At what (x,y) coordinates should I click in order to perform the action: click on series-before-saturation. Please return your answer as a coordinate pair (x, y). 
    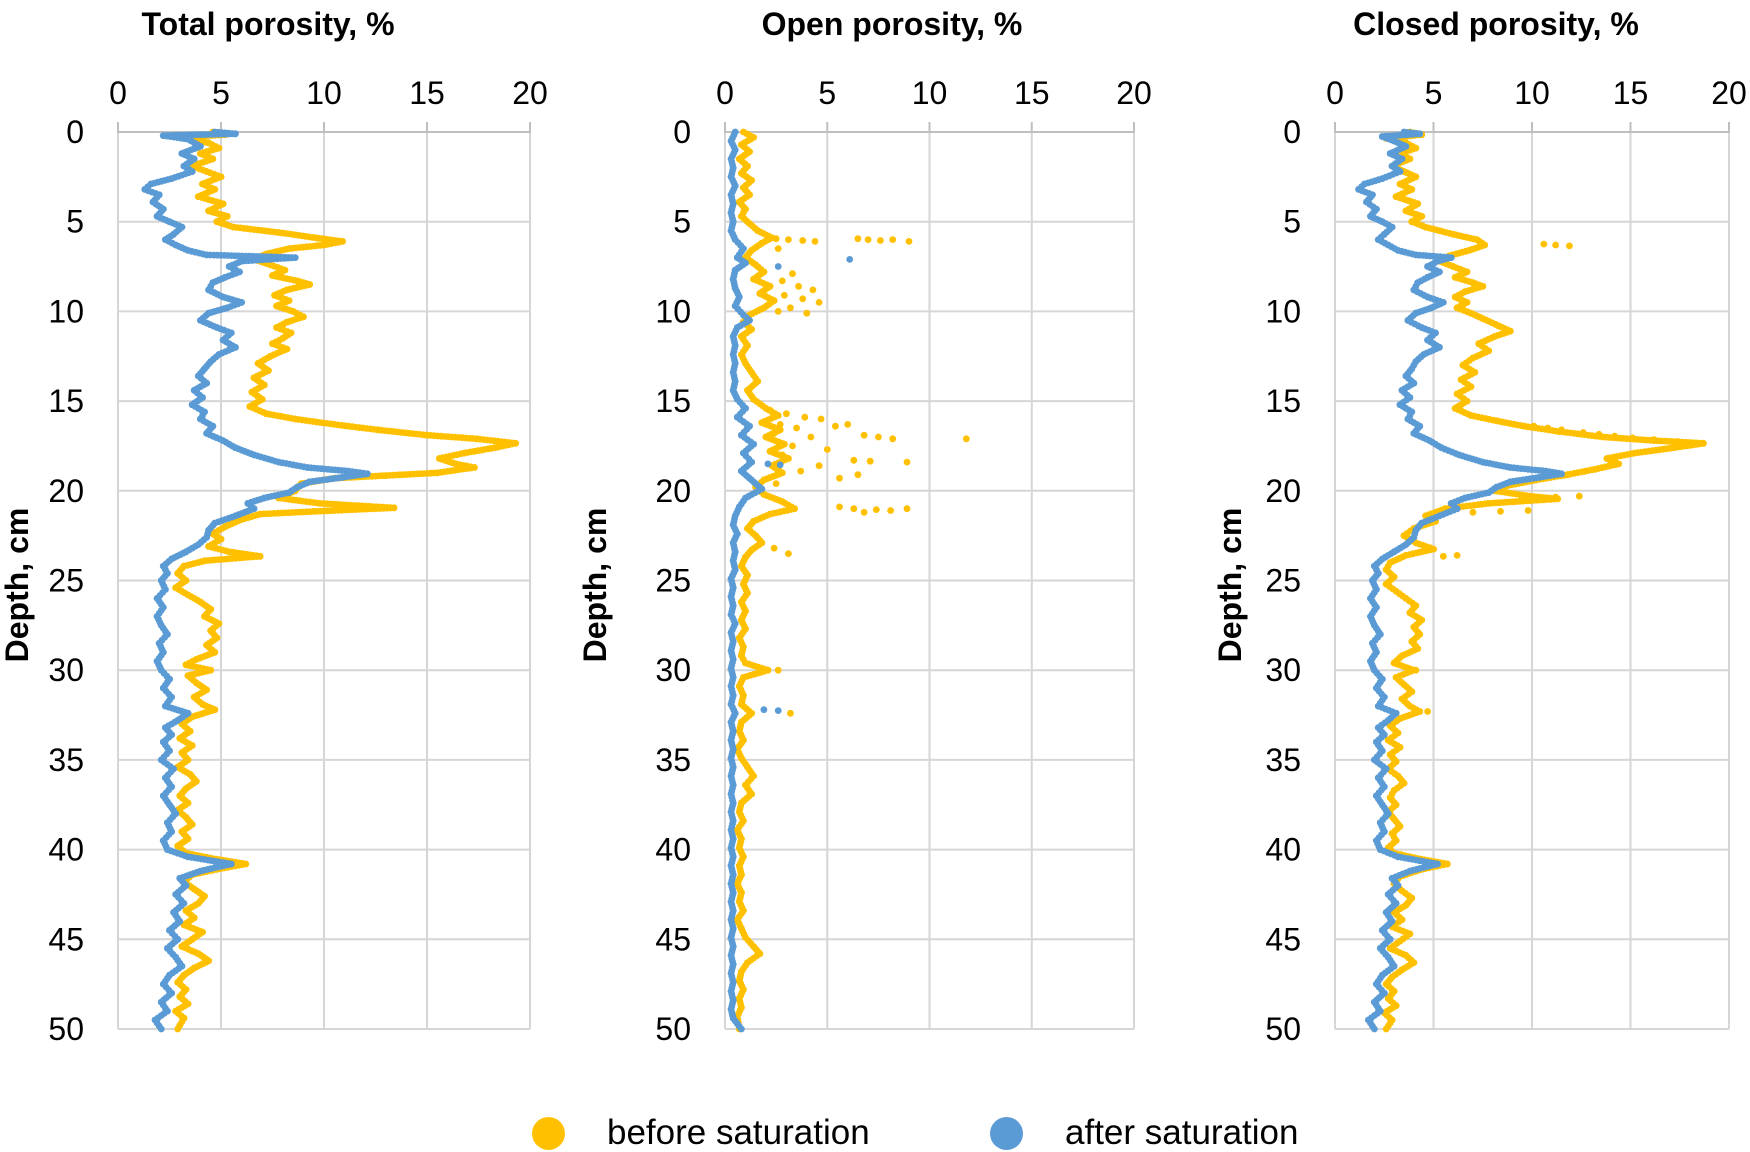
    Looking at the image, I should click on (851, 580).